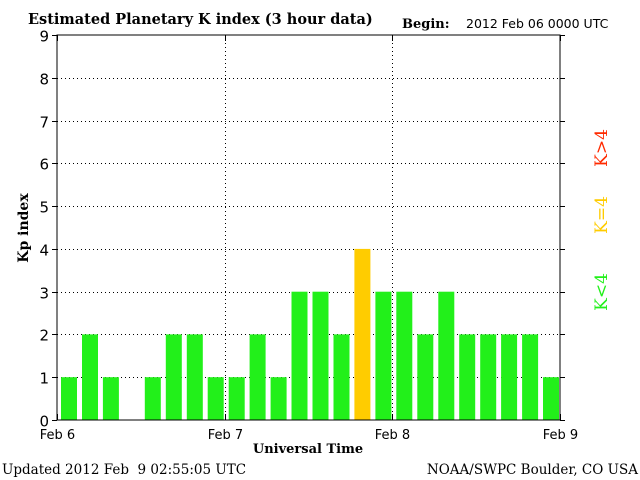 This screenshot has height=480, width=640. I want to click on begin-value: 2012 Feb 06 0000 UTC, so click(537, 23).